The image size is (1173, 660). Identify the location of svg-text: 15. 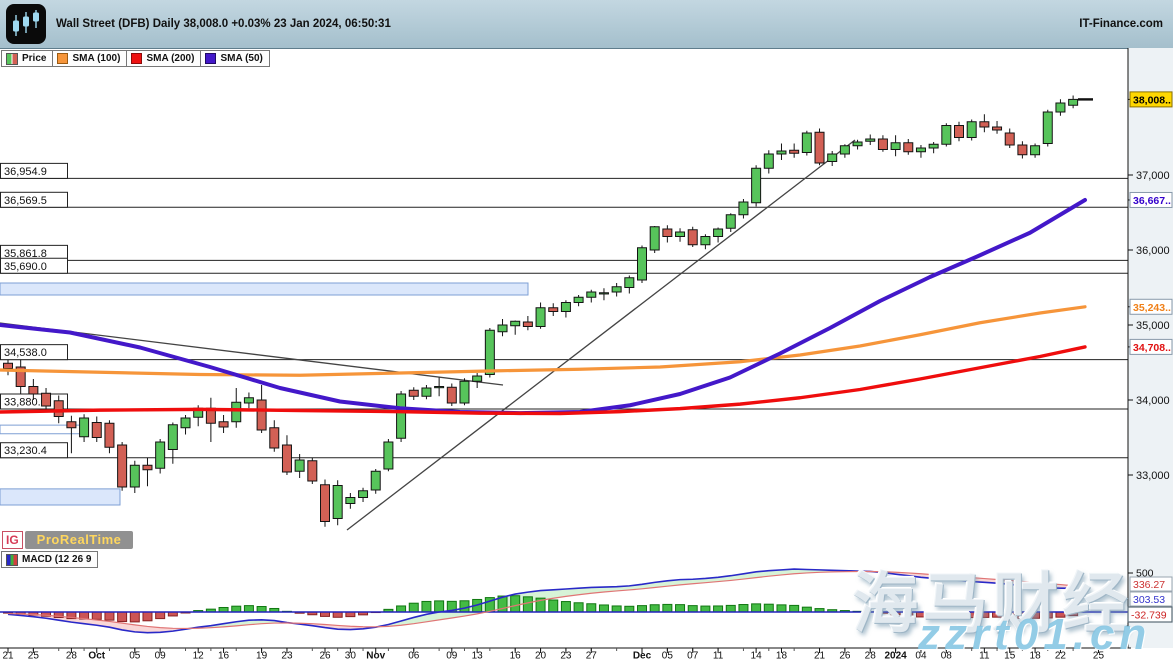
(1010, 655).